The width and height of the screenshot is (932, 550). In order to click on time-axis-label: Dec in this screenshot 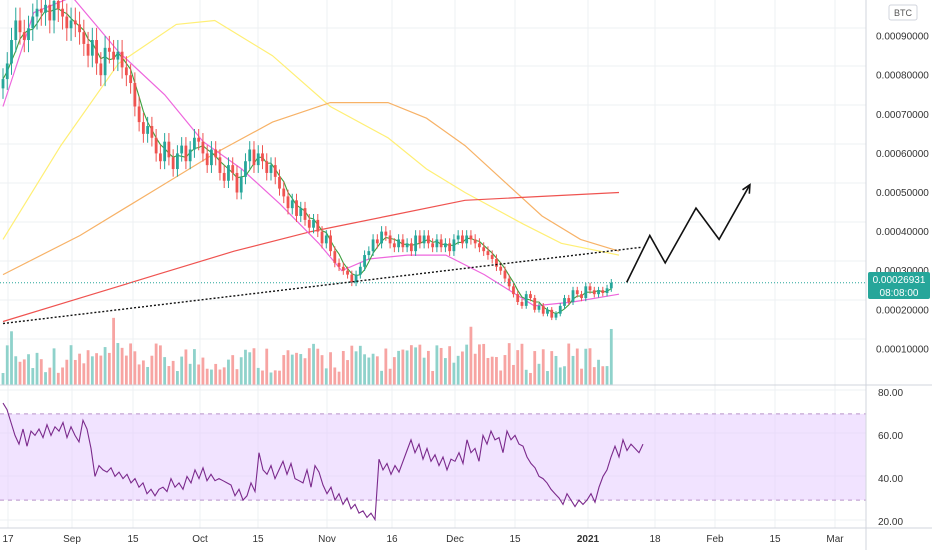, I will do `click(455, 539)`.